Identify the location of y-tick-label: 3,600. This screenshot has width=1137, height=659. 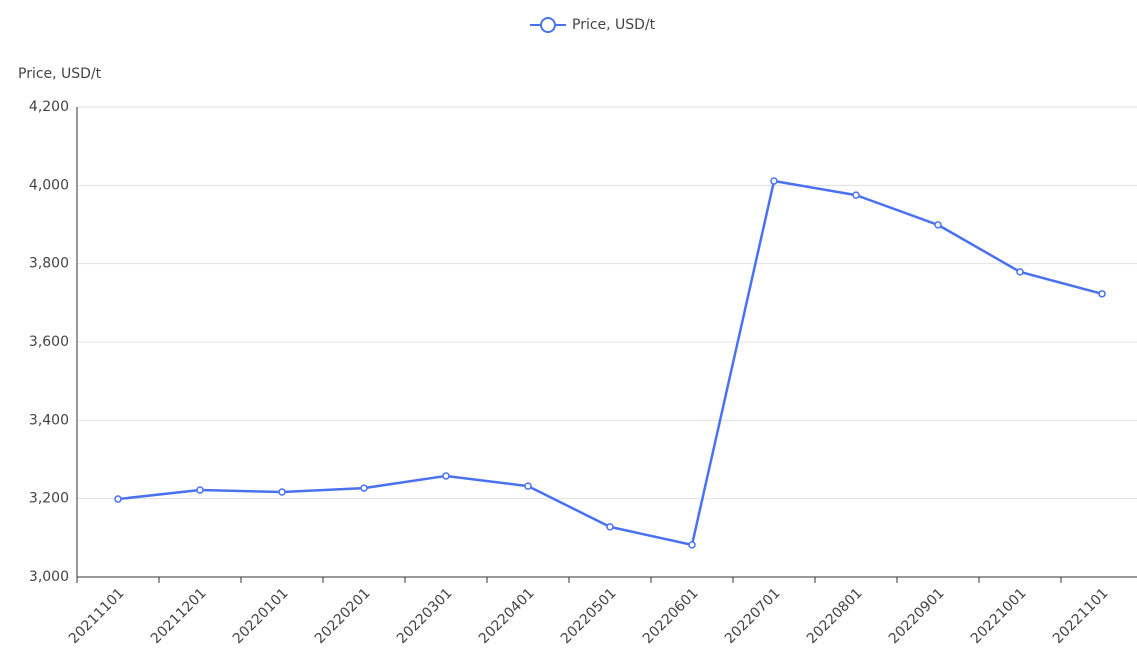
(49, 342).